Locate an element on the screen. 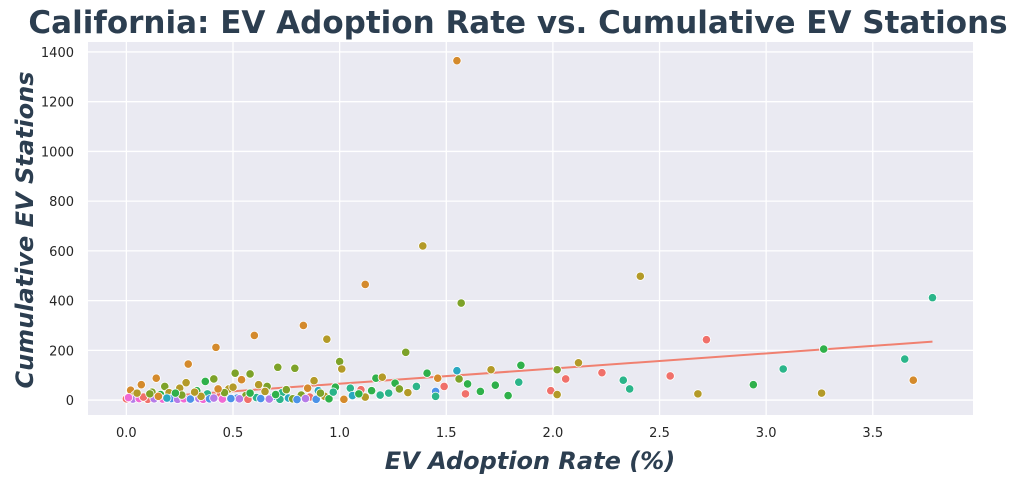  x-tick-label: 2.5 is located at coordinates (659, 433).